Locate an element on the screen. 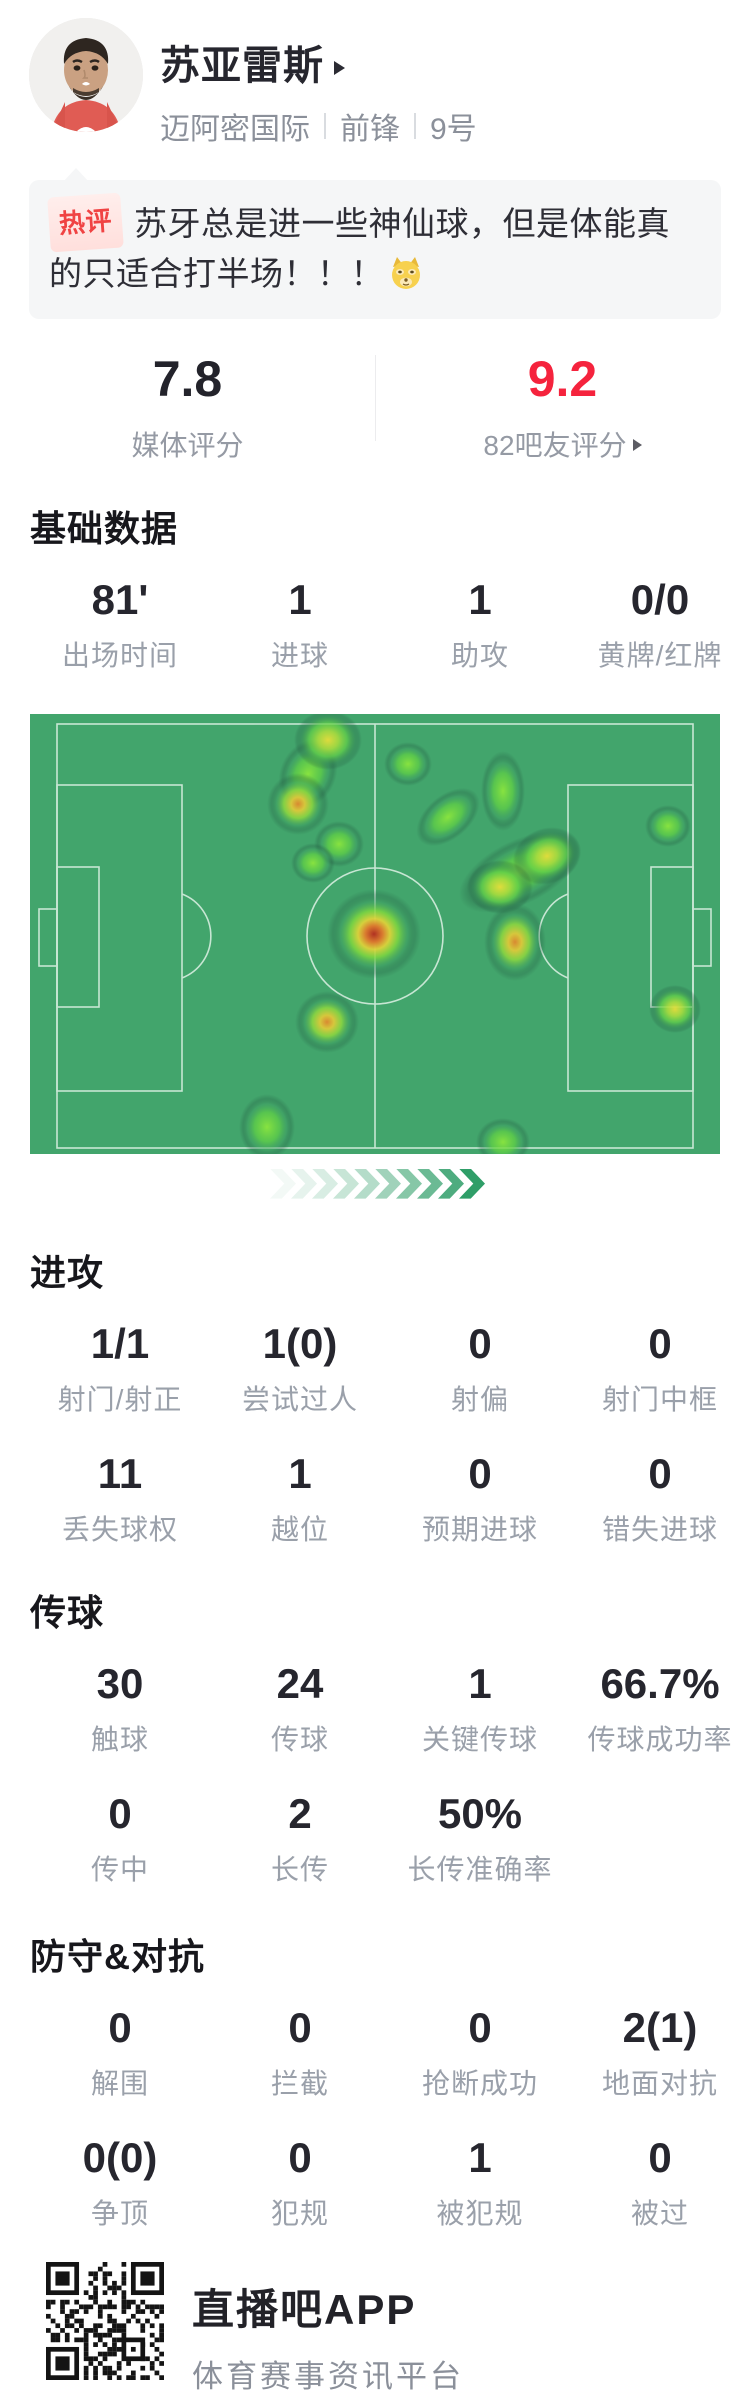  player-photo-illustration is located at coordinates (86, 75).